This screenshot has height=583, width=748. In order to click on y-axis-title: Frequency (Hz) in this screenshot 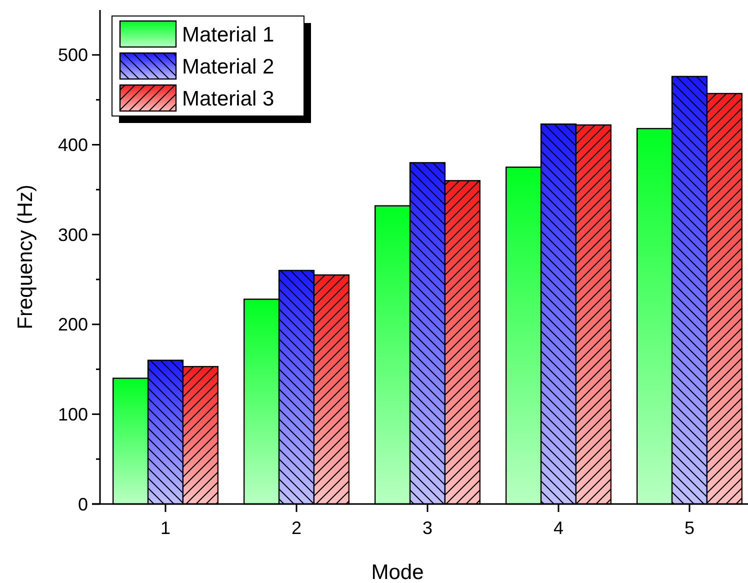, I will do `click(25, 257)`.